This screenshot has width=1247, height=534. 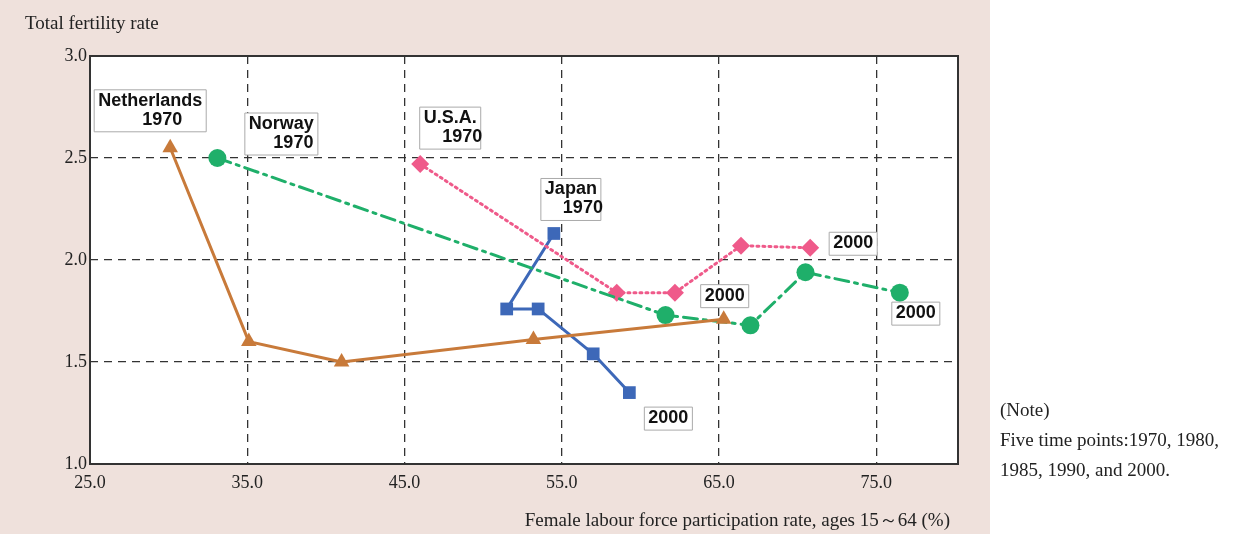 What do you see at coordinates (75, 360) in the screenshot?
I see `y-tick-label: 1.5` at bounding box center [75, 360].